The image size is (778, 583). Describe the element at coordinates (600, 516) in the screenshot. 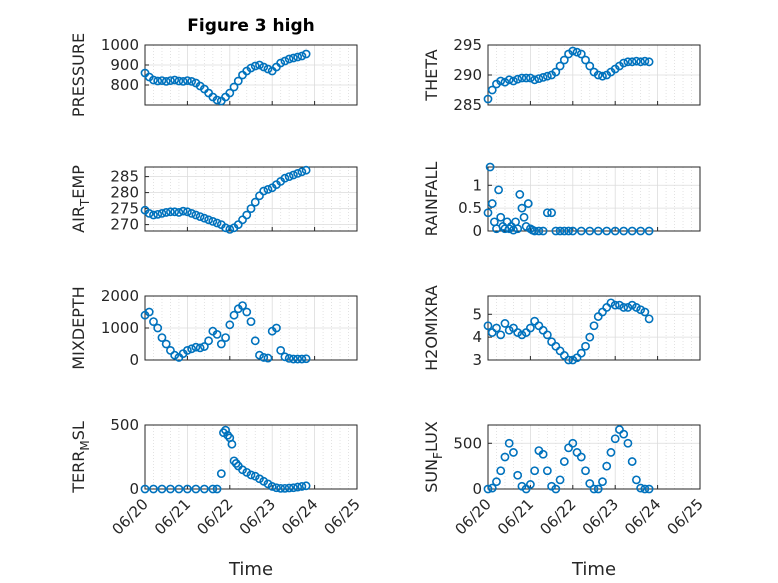

I see `x-tick-label: 06/23` at that location.